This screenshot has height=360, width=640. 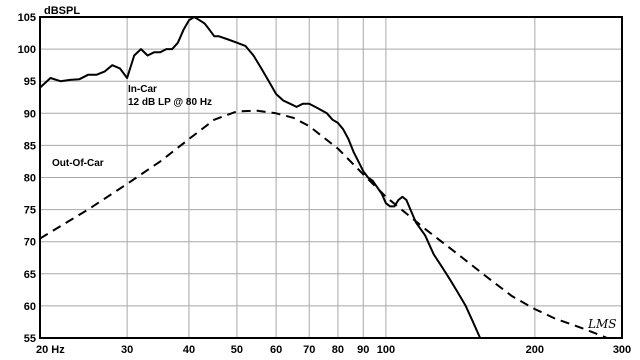 I want to click on out-of-car-annotation: Out-Of-Car, so click(x=78, y=163).